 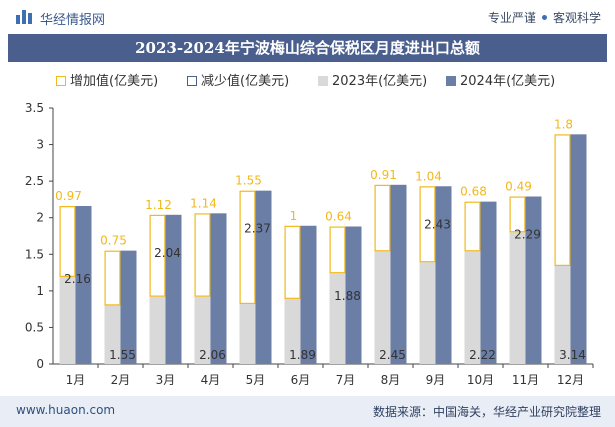 What do you see at coordinates (211, 380) in the screenshot?
I see `x-tick-label: 4月` at bounding box center [211, 380].